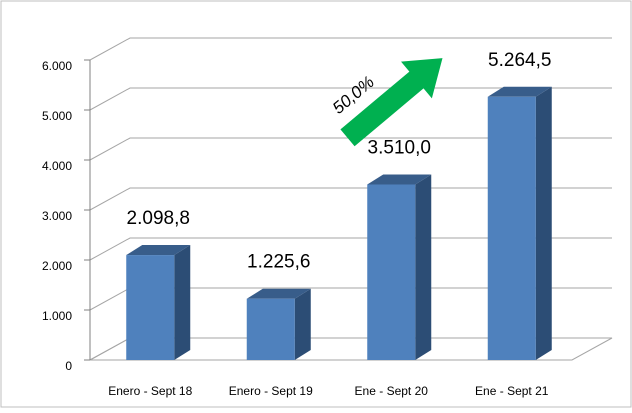 This screenshot has height=413, width=632. What do you see at coordinates (57, 316) in the screenshot?
I see `y-tick-label: 1.000` at bounding box center [57, 316].